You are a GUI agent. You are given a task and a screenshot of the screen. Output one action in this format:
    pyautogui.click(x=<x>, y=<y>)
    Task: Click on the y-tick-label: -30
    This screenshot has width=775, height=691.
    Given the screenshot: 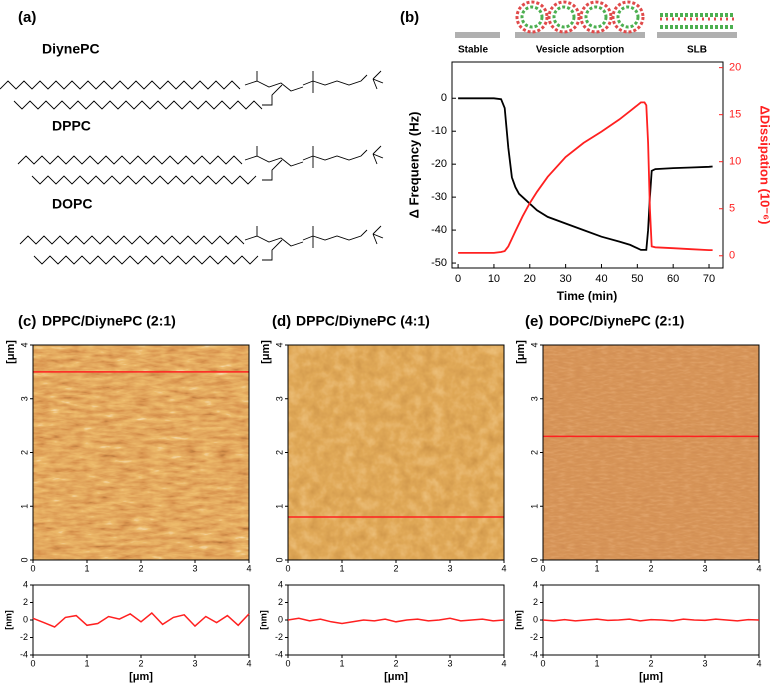 What is the action you would take?
    pyautogui.click(x=439, y=197)
    